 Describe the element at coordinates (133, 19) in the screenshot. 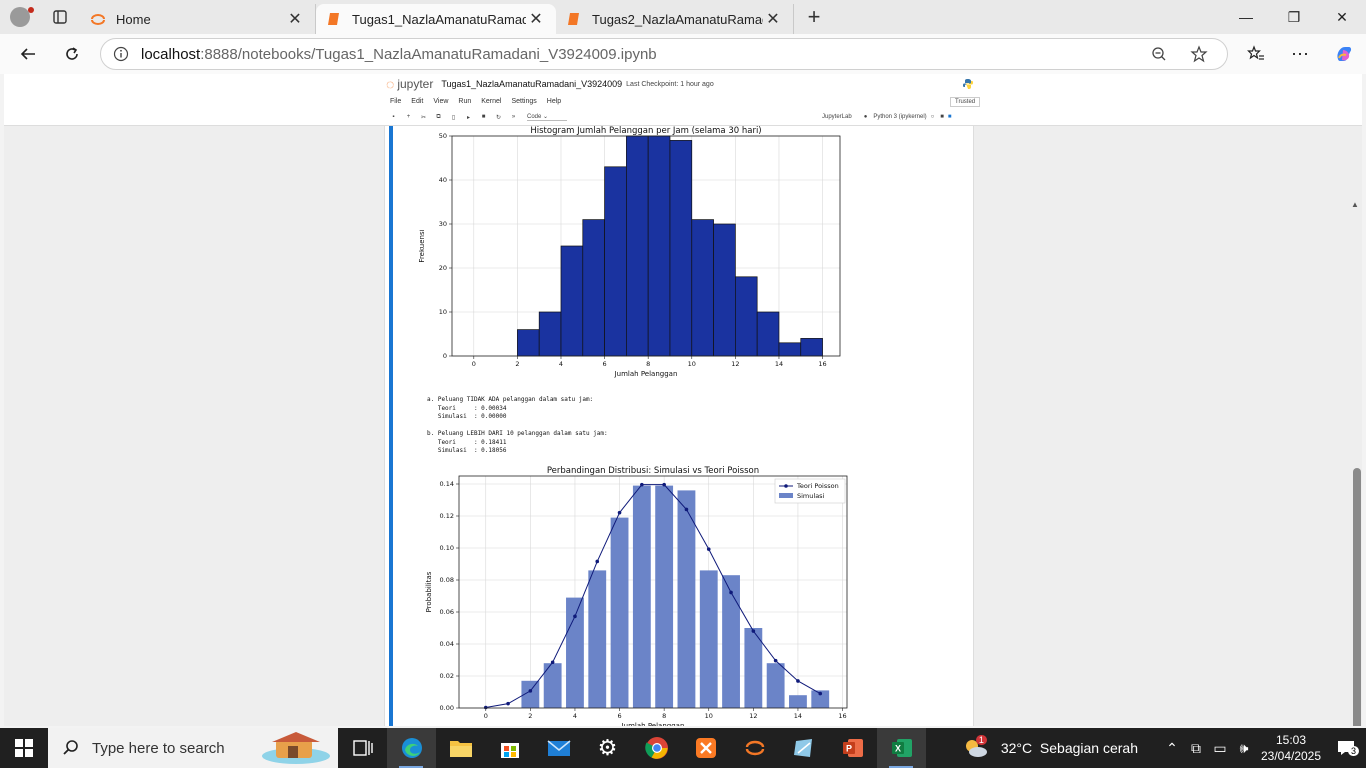

I see `tab-title: Home` at that location.